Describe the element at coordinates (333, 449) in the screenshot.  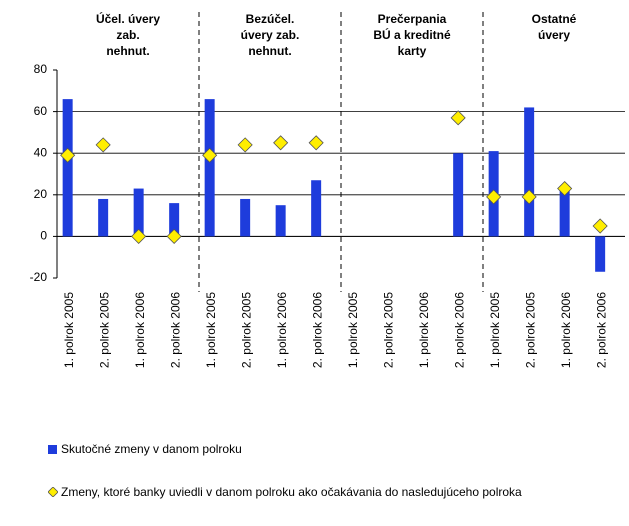
I see `legend-item: Skutočné zmeny v danom polroku` at that location.